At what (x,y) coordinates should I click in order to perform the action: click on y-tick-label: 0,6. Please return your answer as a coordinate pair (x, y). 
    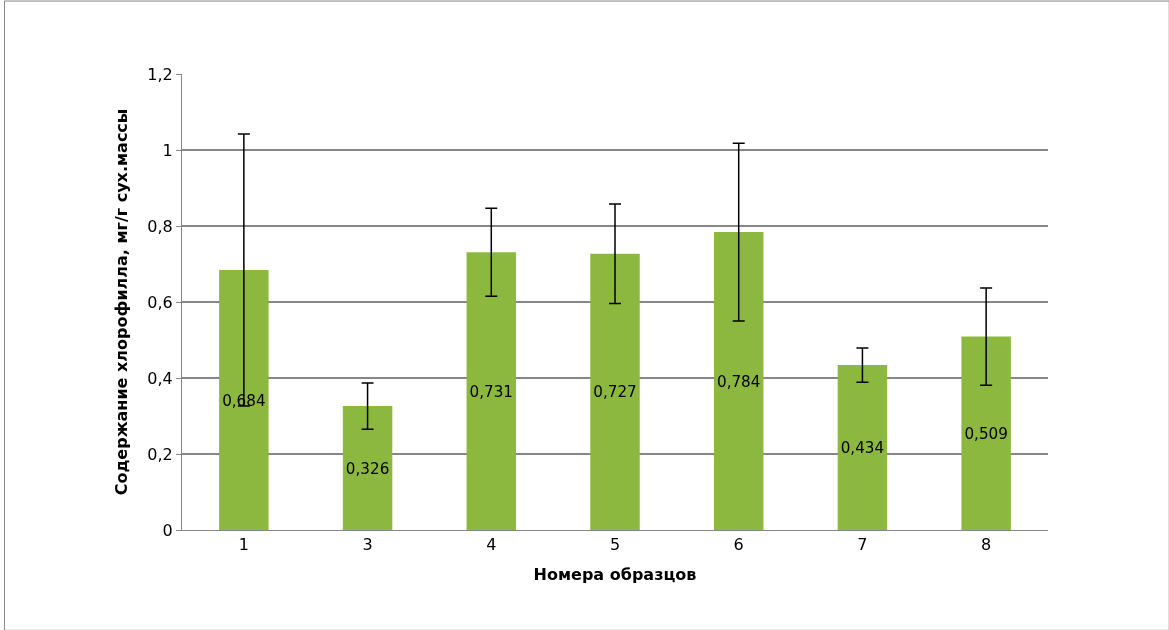
    Looking at the image, I should click on (160, 302).